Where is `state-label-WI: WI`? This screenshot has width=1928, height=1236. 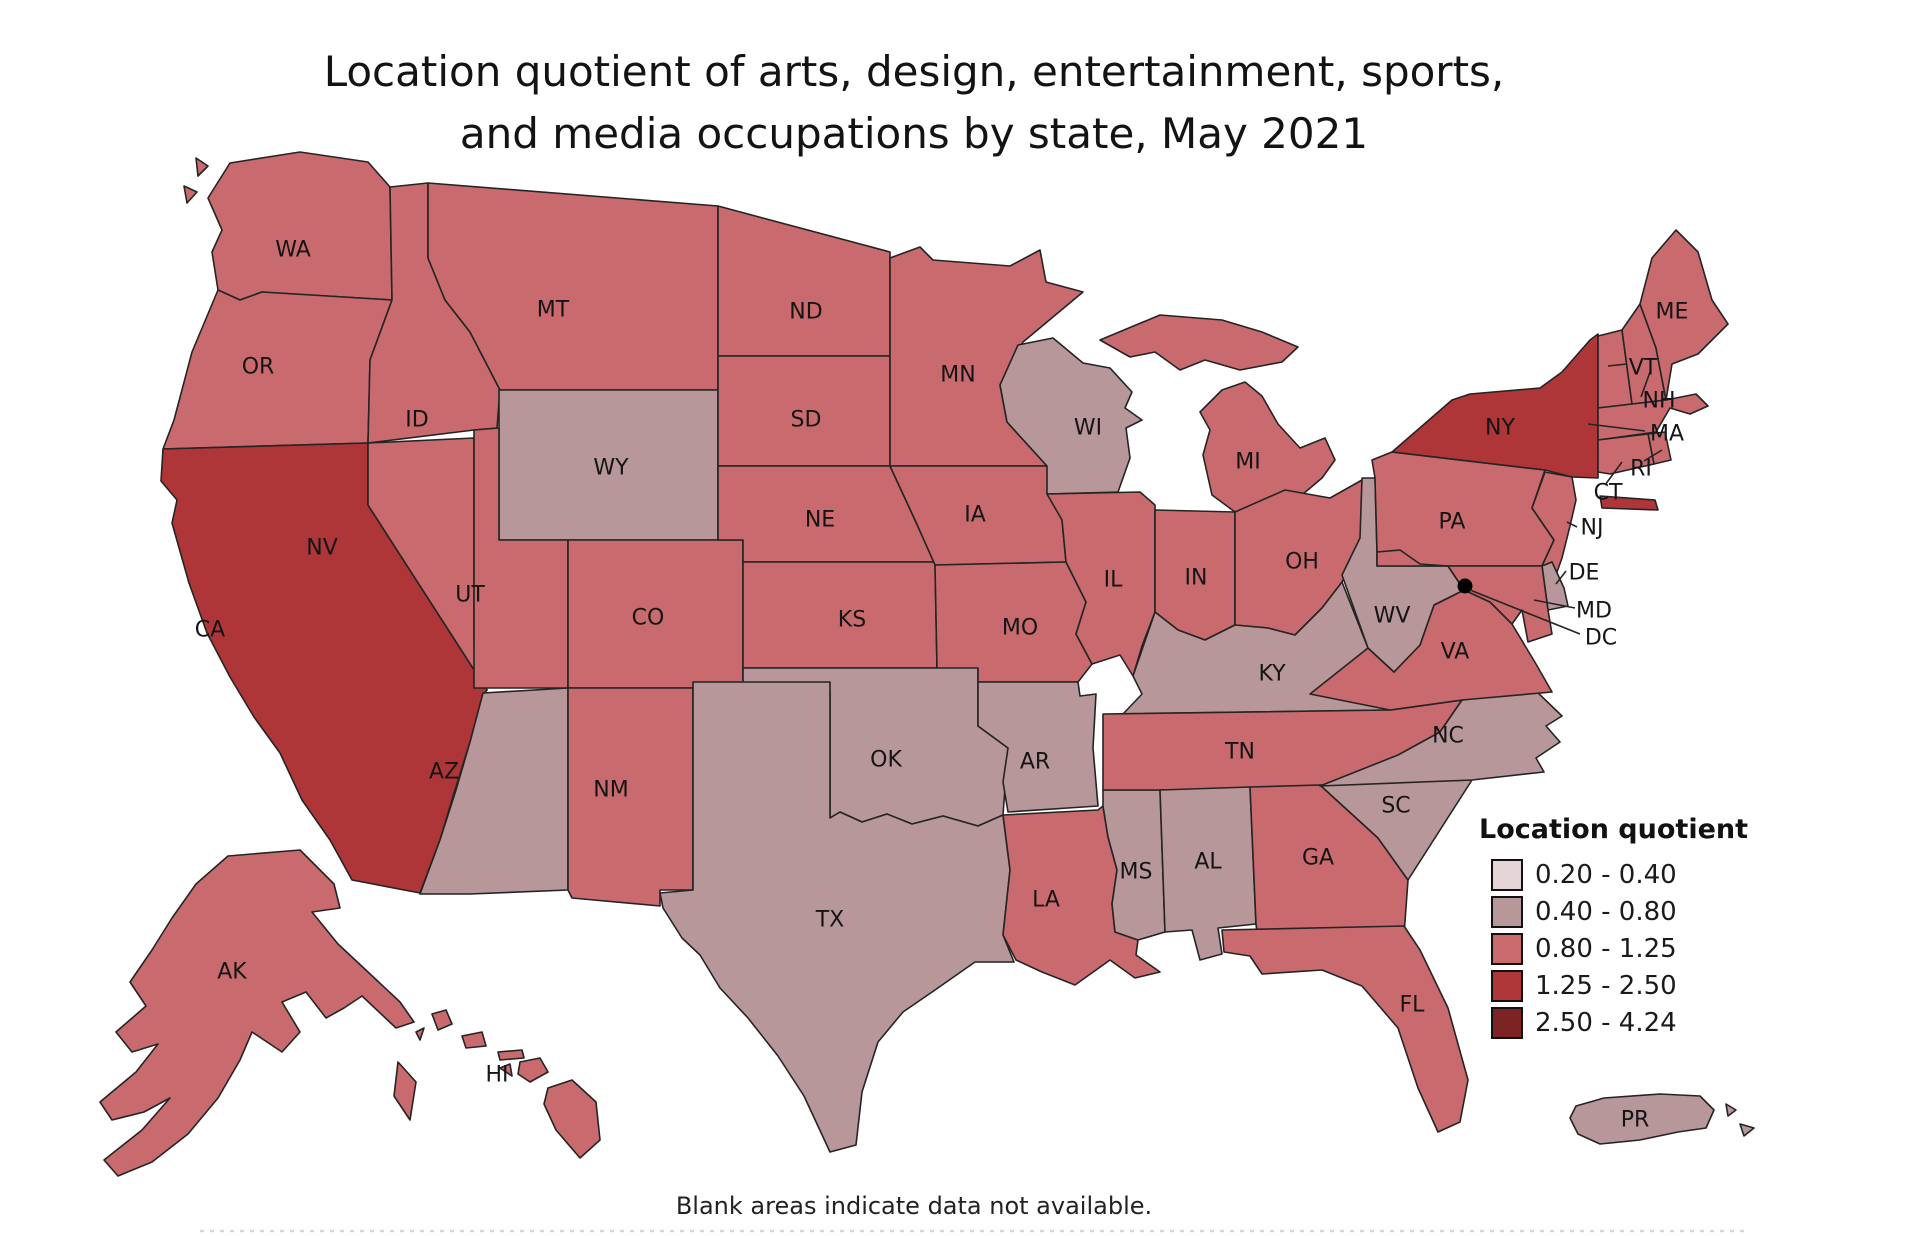 state-label-WI: WI is located at coordinates (1088, 428).